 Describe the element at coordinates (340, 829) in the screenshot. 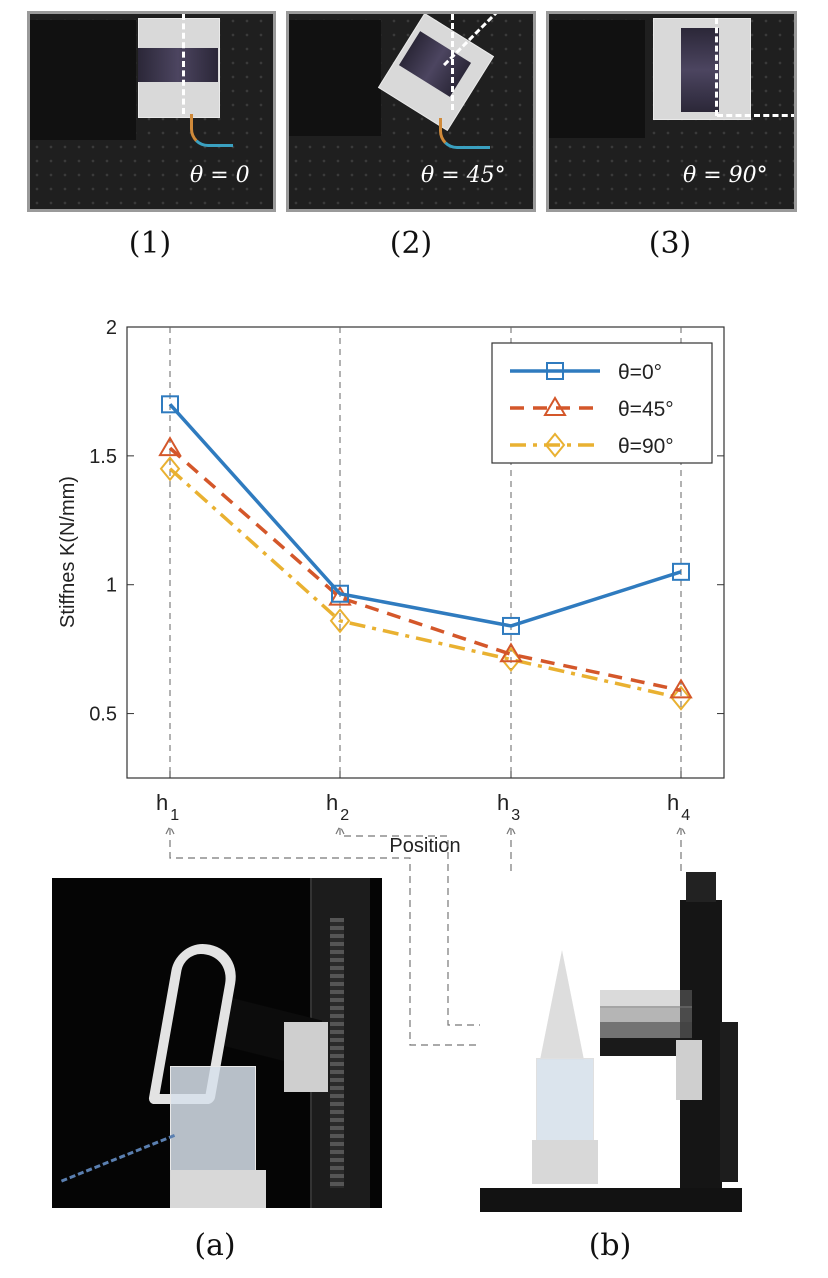

I see `connector-arrow-h2` at that location.